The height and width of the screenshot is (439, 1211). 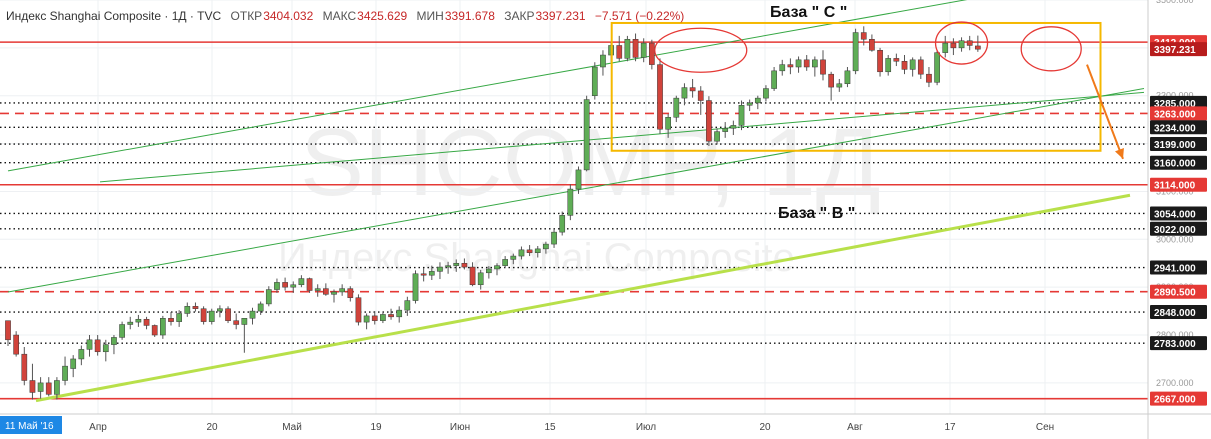 I want to click on price-label-badge: 3114.000, so click(x=1178, y=184).